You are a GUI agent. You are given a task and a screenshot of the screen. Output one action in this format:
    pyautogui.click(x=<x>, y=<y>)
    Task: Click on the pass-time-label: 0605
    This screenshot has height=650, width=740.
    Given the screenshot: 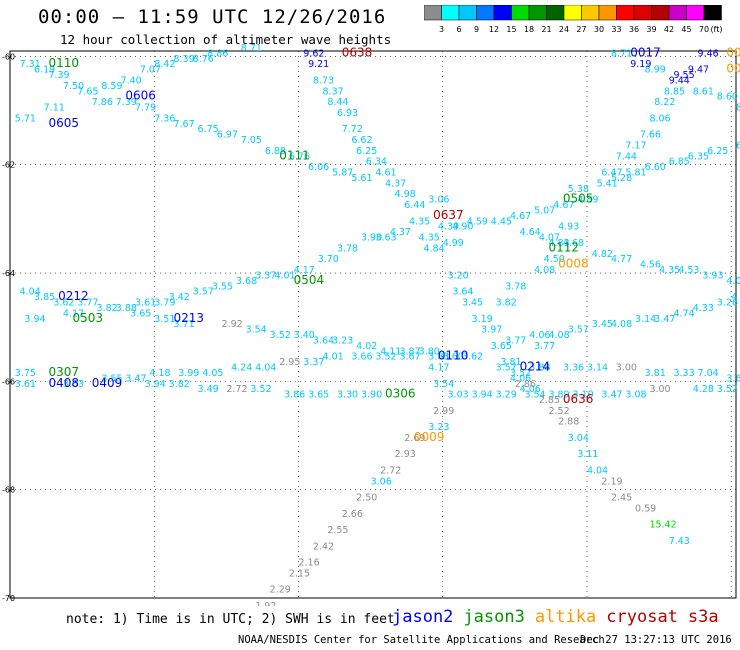 What is the action you would take?
    pyautogui.click(x=63, y=123)
    